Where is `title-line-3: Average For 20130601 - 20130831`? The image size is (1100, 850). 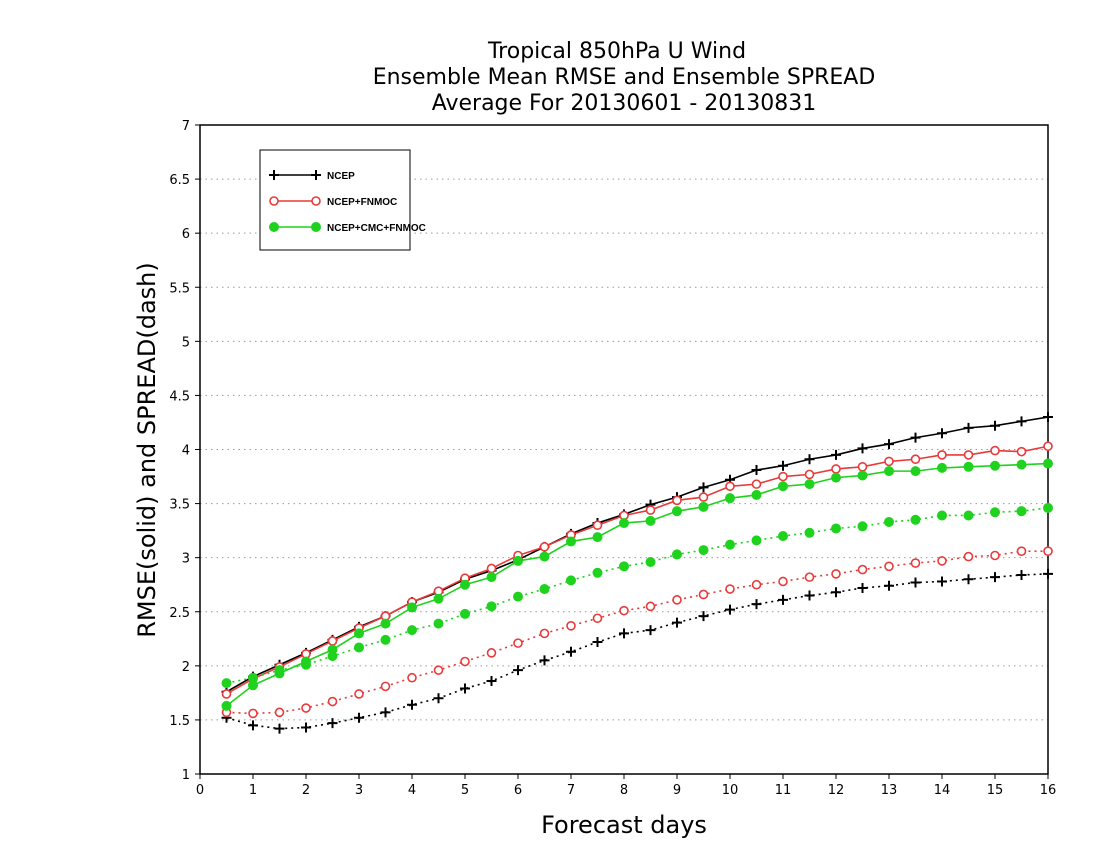 title-line-3: Average For 20130601 - 20130831 is located at coordinates (624, 103).